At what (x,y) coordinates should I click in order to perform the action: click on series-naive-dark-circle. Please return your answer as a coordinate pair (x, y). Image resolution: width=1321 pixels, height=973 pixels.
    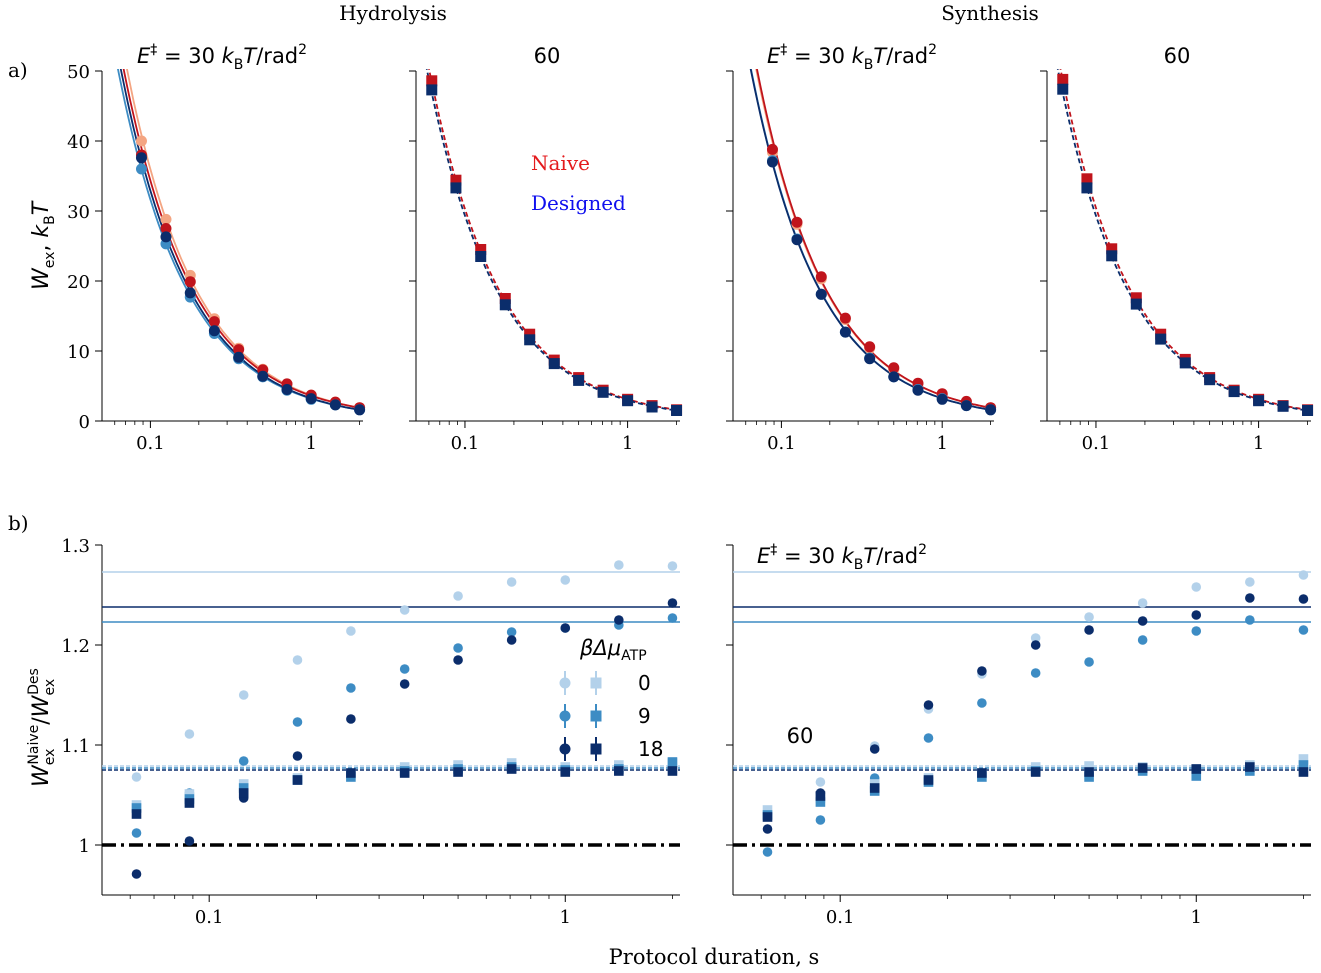
    Looking at the image, I should click on (881, 278).